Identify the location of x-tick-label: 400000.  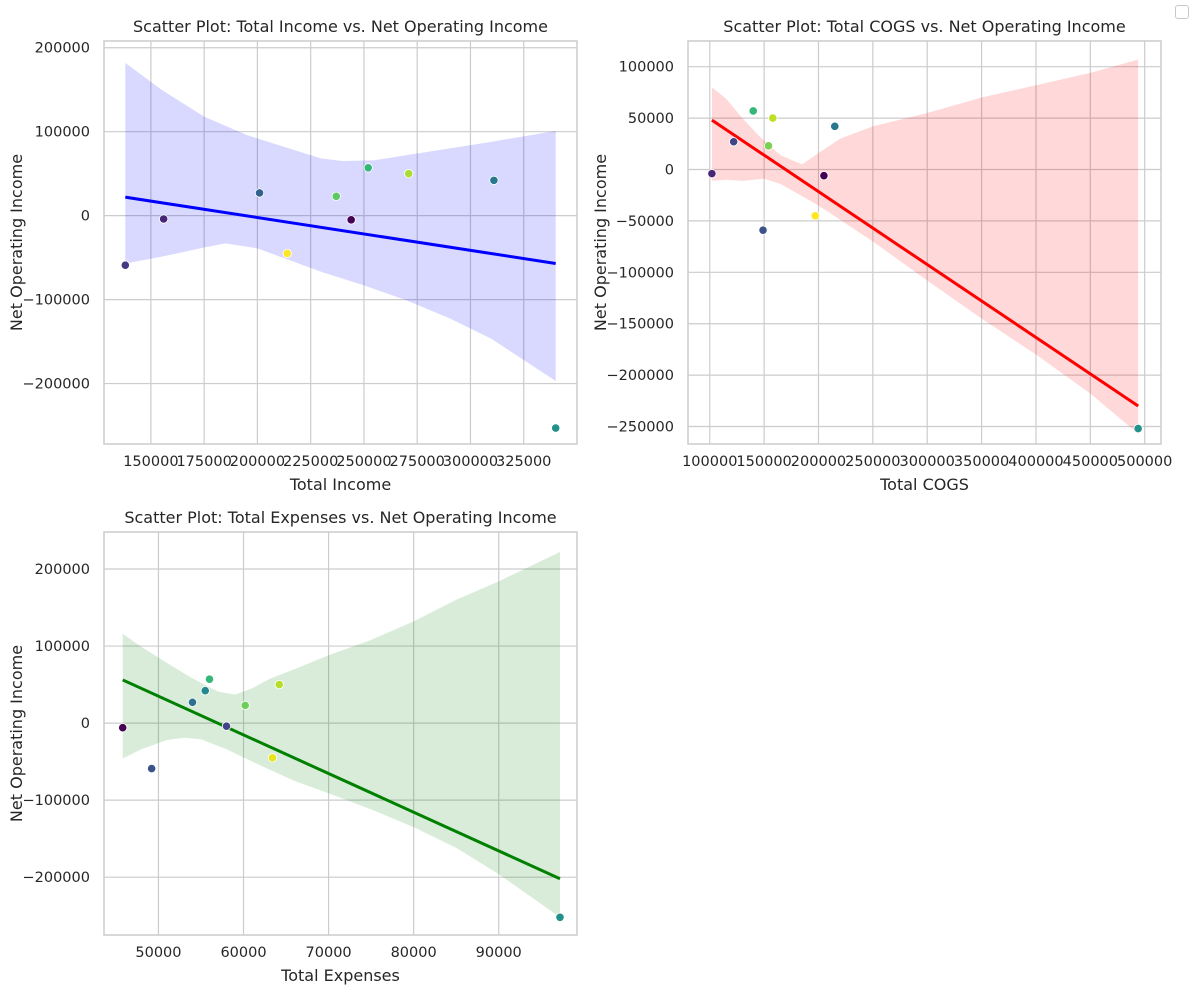
(1035, 462).